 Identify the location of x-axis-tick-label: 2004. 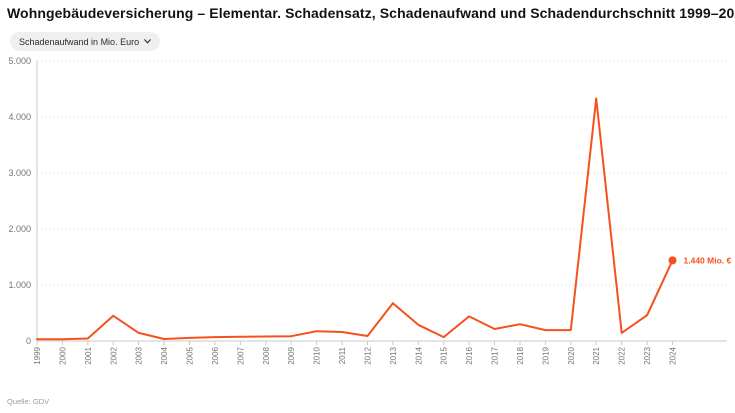
(164, 355).